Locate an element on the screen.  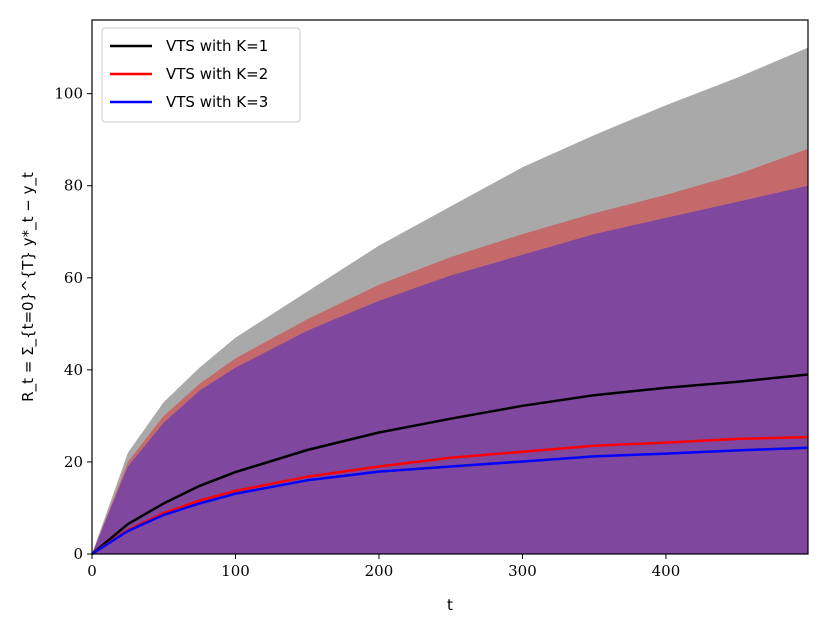
y-axis-label: R_t = Σ_{t=0}^{T} y*_t − y_t is located at coordinates (28, 287).